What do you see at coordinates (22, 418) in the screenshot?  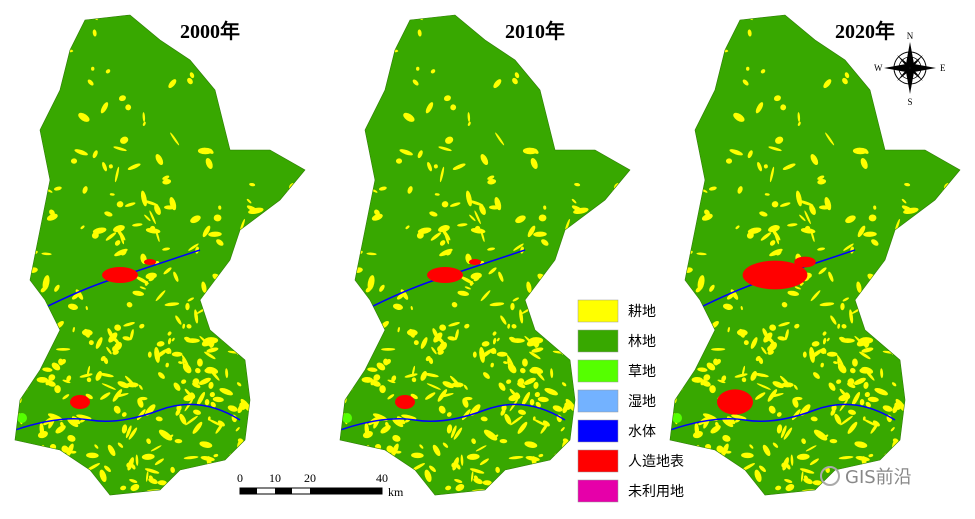 I see `grass` at bounding box center [22, 418].